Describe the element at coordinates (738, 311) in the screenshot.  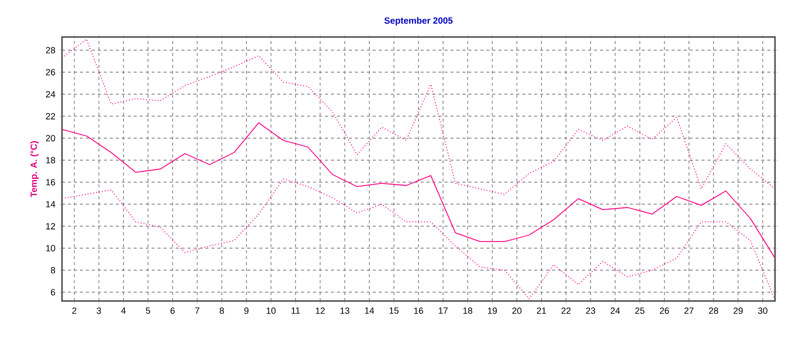
I see `x-tick-label: 29` at that location.